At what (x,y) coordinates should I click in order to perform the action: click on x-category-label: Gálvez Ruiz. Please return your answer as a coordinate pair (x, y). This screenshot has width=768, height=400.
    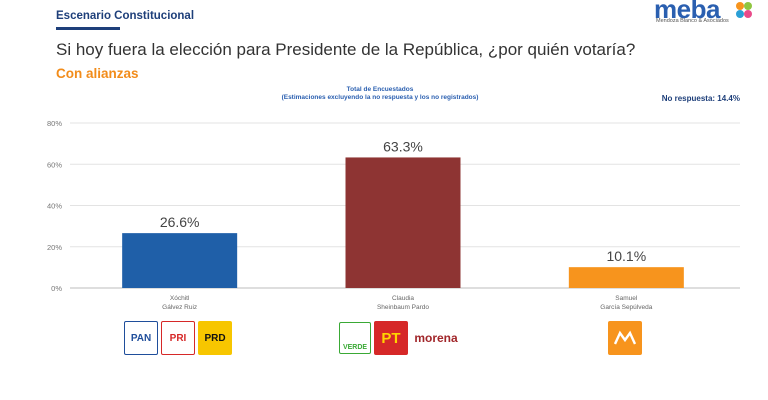
    Looking at the image, I should click on (179, 307).